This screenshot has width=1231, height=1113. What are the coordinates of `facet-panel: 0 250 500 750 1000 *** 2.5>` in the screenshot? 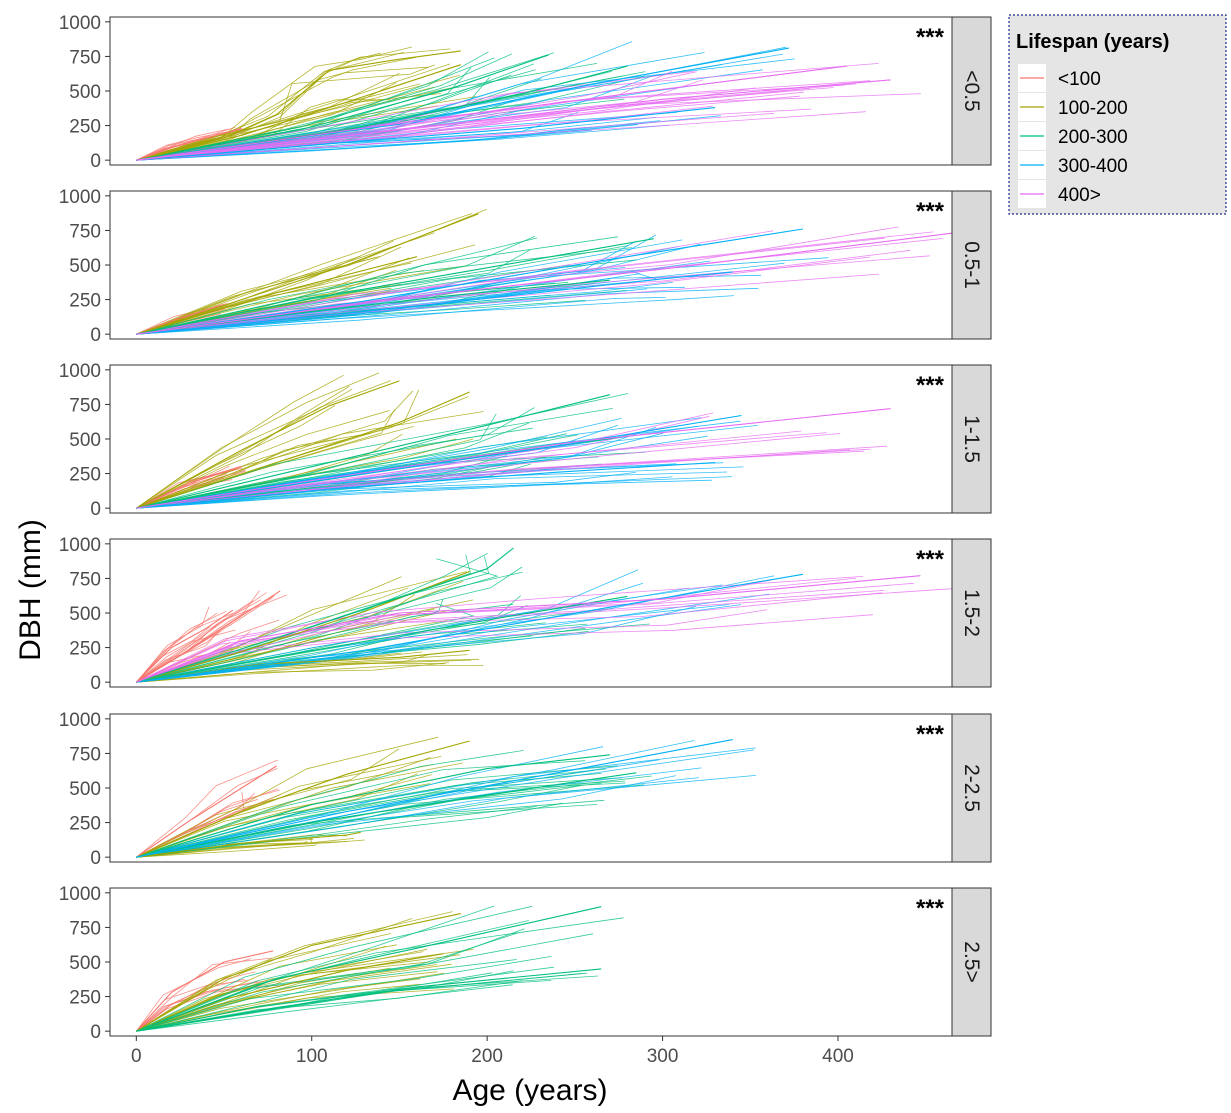 It's located at (525, 963).